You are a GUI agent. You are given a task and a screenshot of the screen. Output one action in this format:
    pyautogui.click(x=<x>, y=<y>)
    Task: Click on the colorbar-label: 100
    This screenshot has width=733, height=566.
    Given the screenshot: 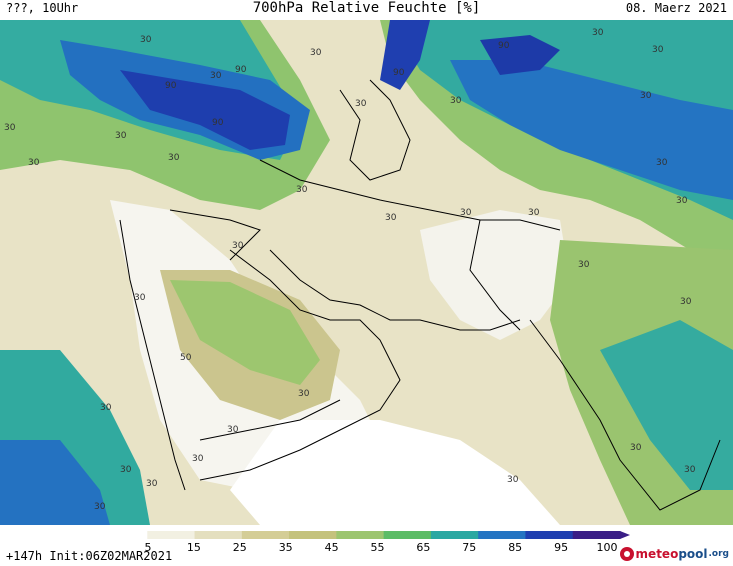 What is the action you would take?
    pyautogui.click(x=607, y=547)
    